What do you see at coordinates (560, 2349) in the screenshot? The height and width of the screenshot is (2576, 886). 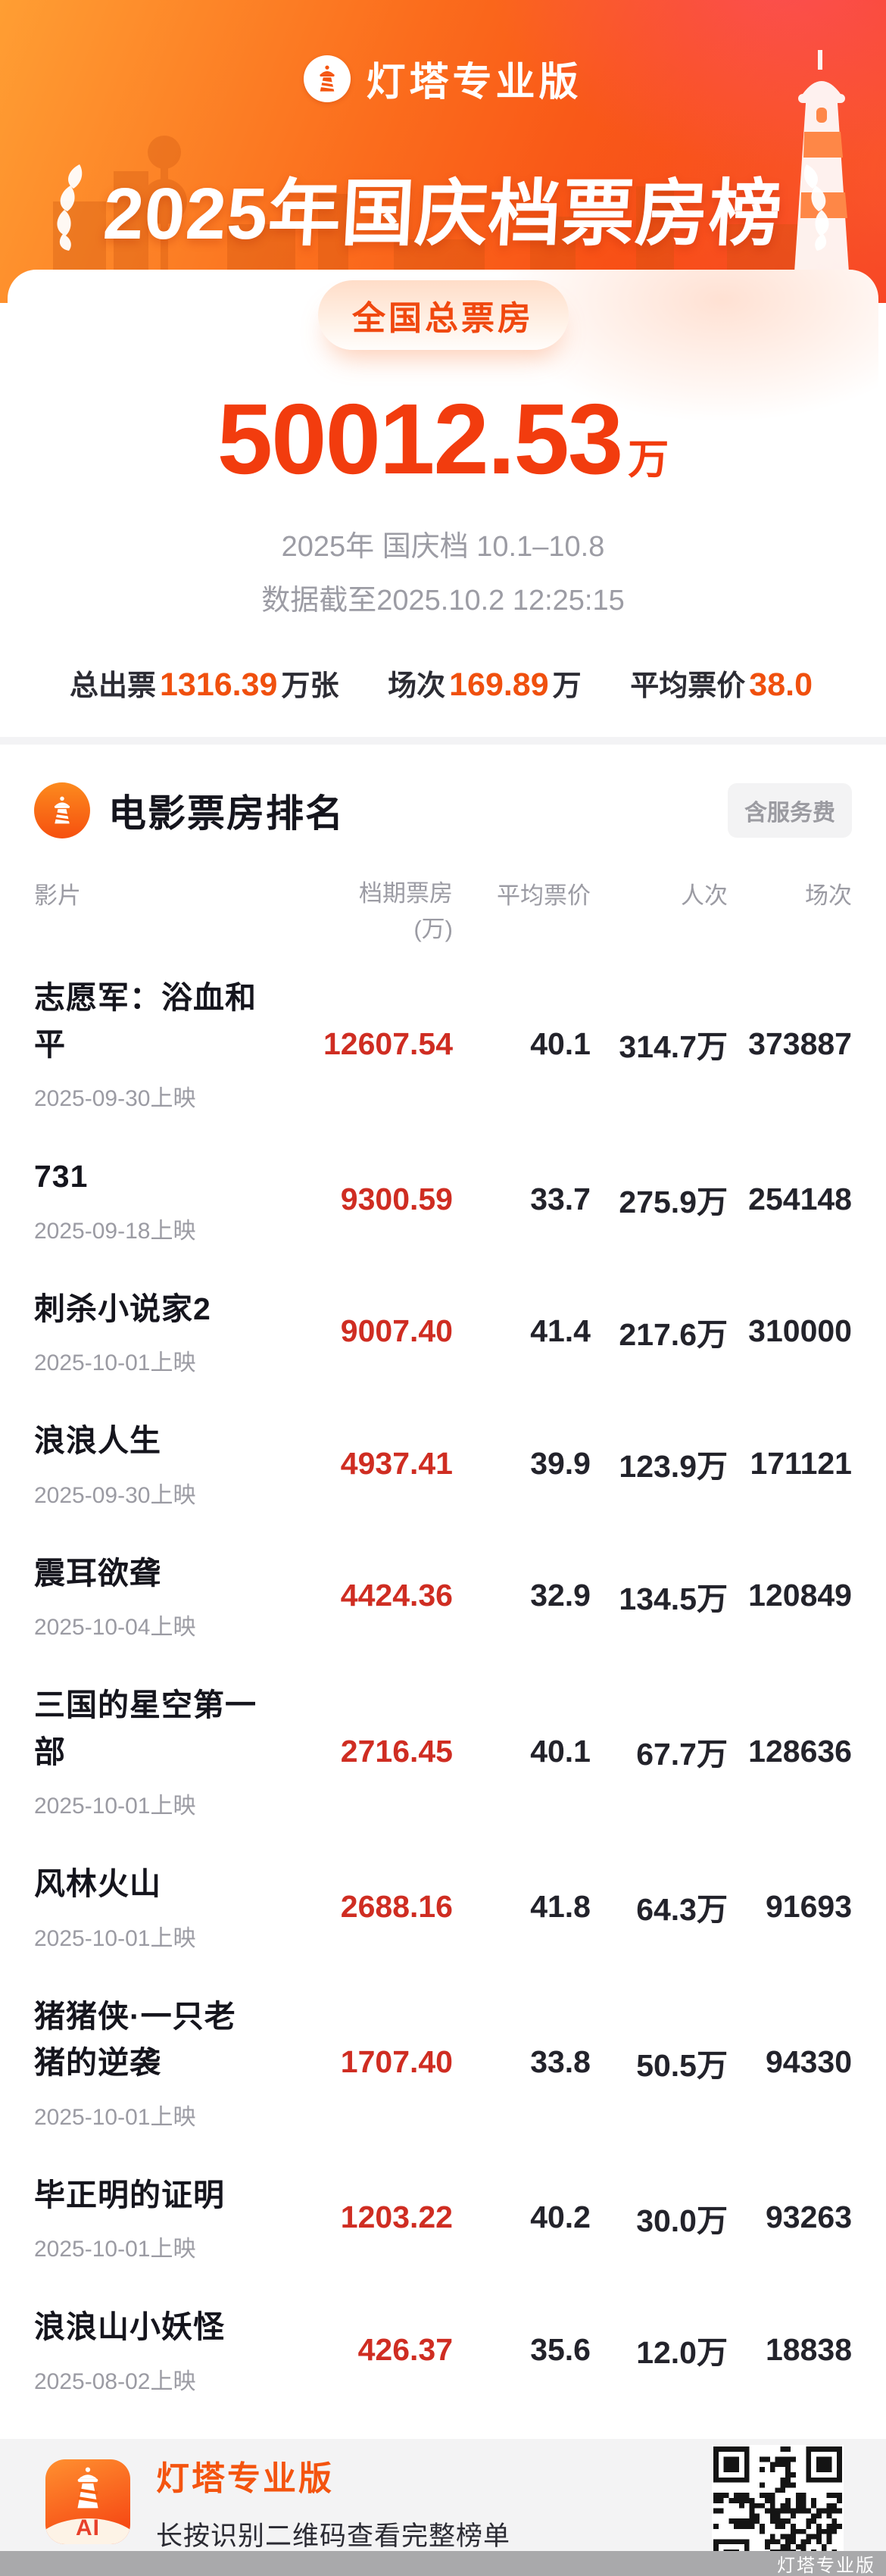 I see `movie-avg-price: 35.6` at bounding box center [560, 2349].